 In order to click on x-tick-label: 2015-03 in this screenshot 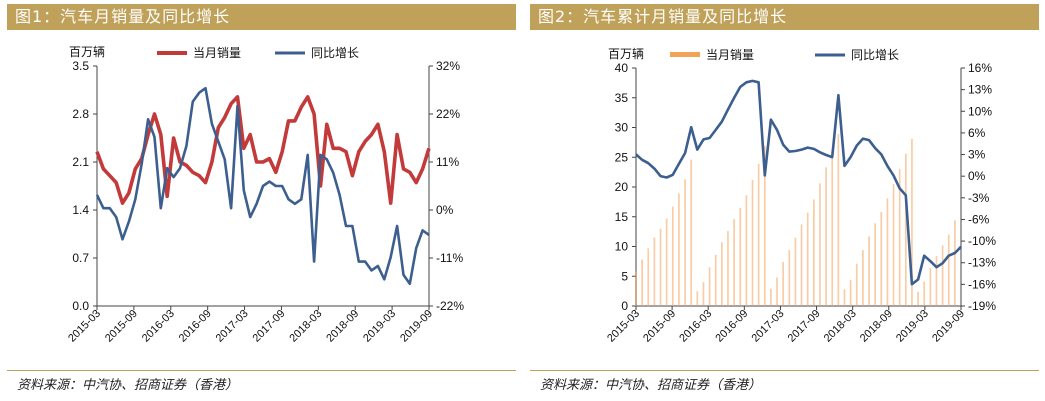, I will do `click(623, 326)`.